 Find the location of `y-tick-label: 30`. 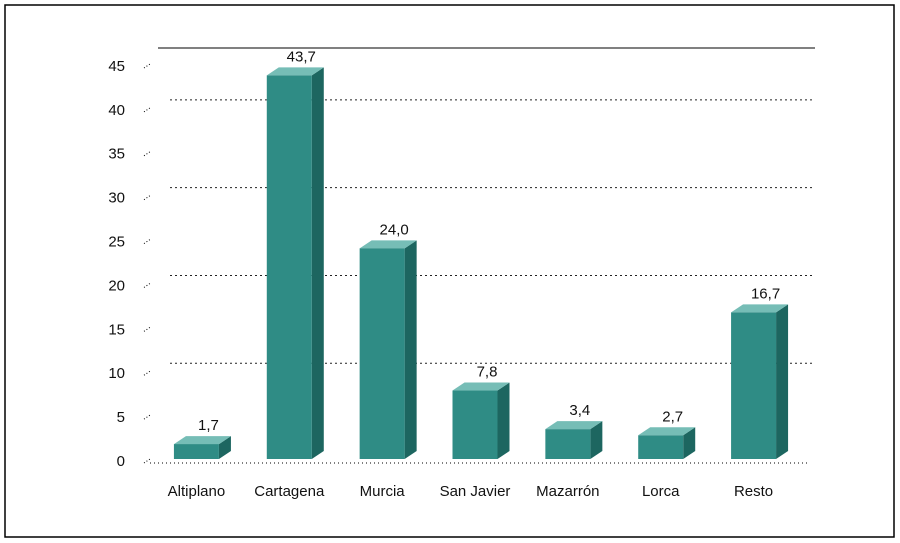

y-tick-label: 30 is located at coordinates (116, 198).